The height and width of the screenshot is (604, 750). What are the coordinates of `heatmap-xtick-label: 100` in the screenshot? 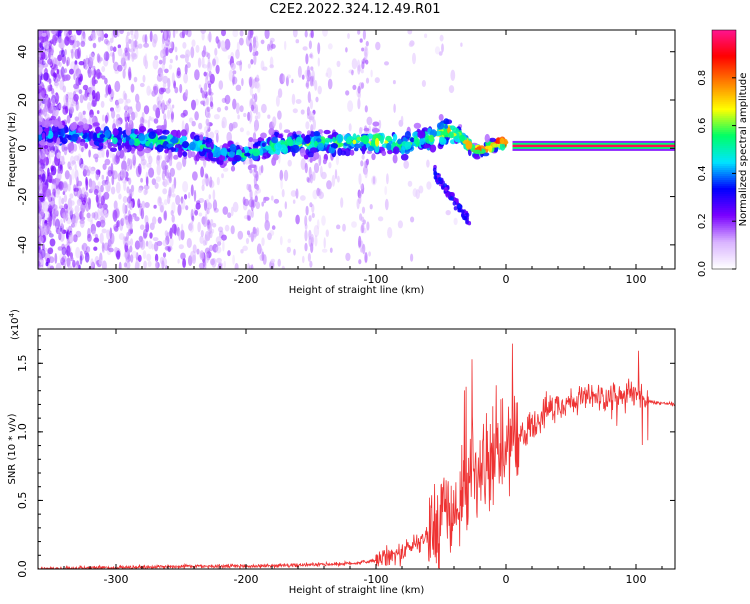 It's located at (636, 279).